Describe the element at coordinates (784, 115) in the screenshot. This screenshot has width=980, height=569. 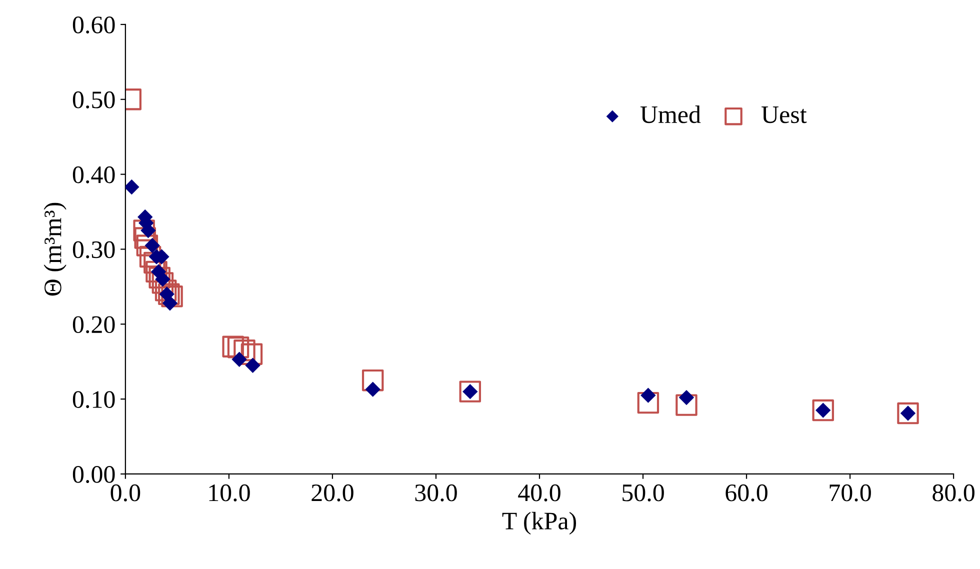
I see `legend-label: Uest` at that location.